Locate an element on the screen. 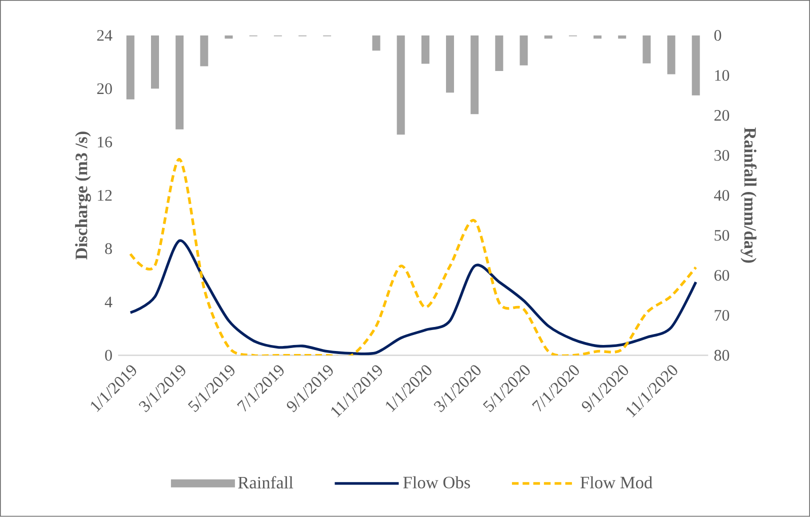  y2-tick-label: 10 is located at coordinates (722, 75).